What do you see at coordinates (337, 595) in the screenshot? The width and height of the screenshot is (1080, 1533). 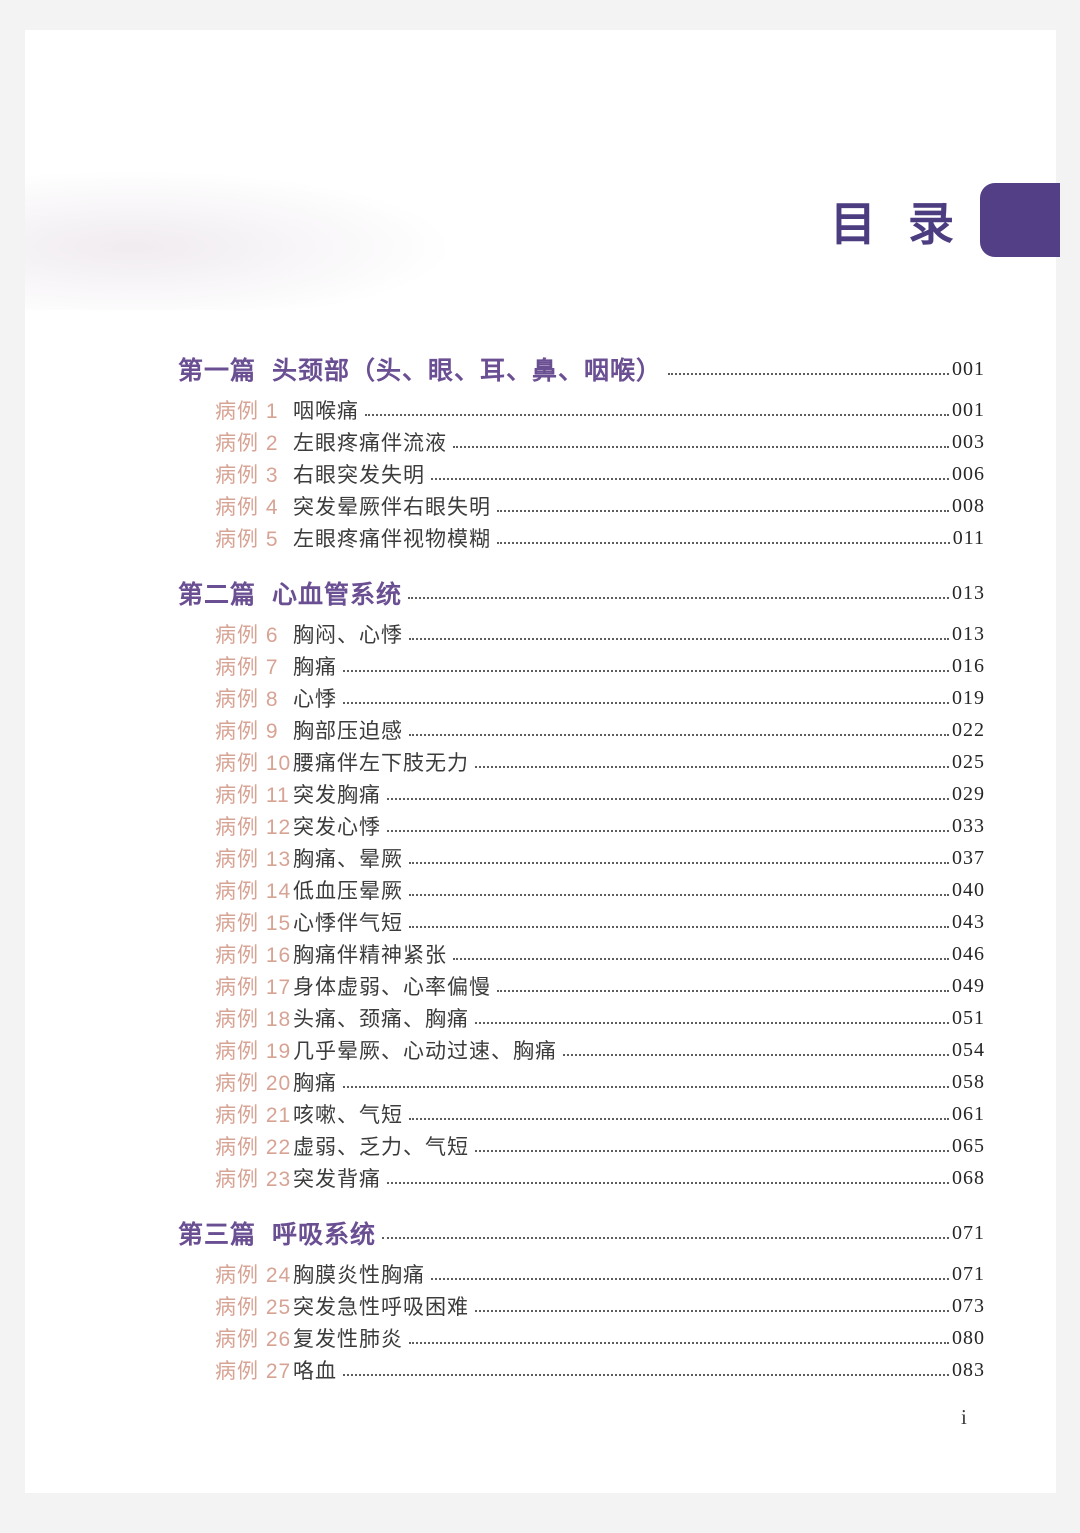 I see `section-title: 心血管系统` at bounding box center [337, 595].